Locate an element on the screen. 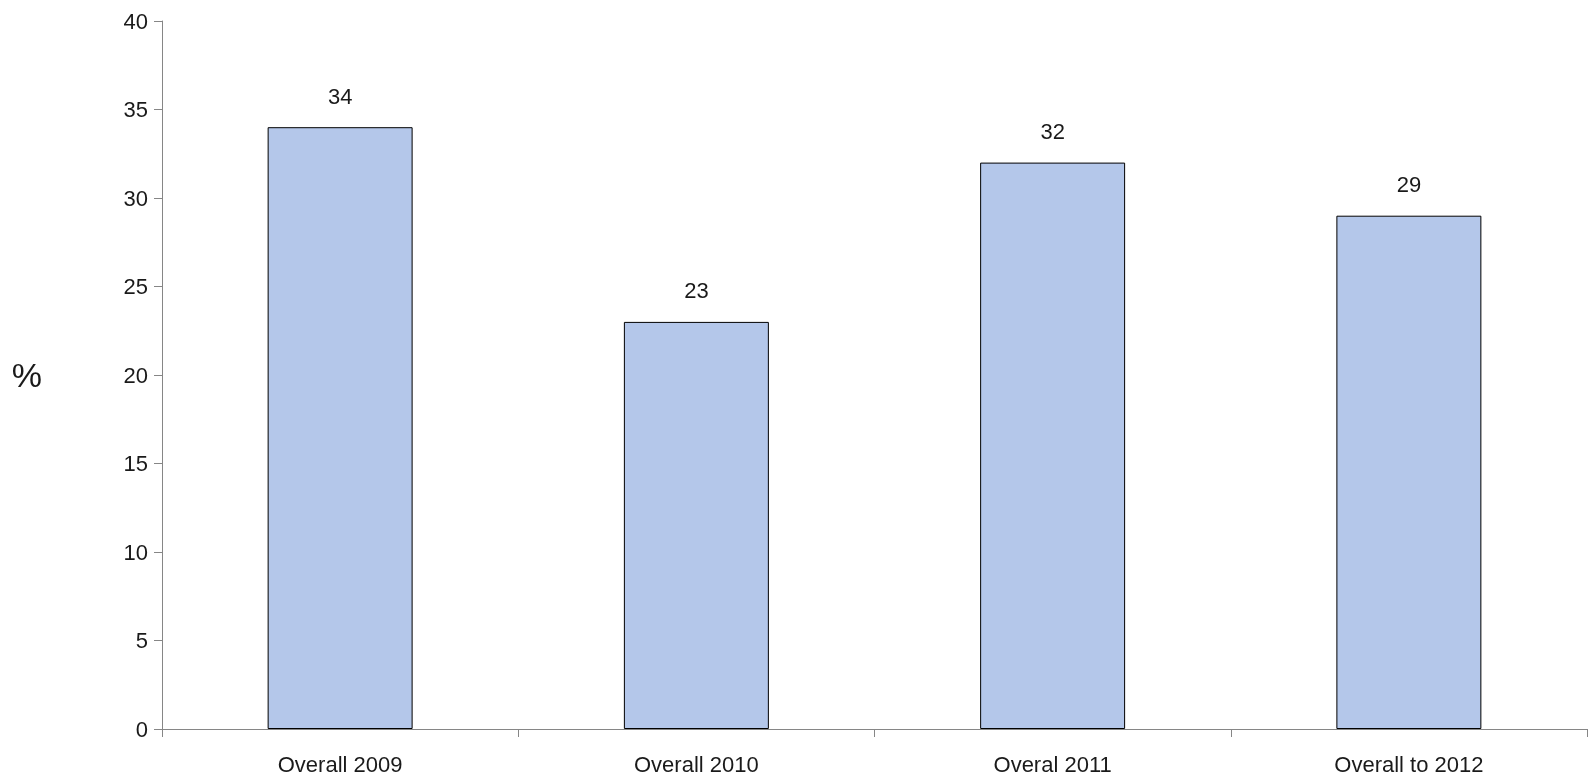 The image size is (1588, 775). y-tick-label: 25 is located at coordinates (135, 286).